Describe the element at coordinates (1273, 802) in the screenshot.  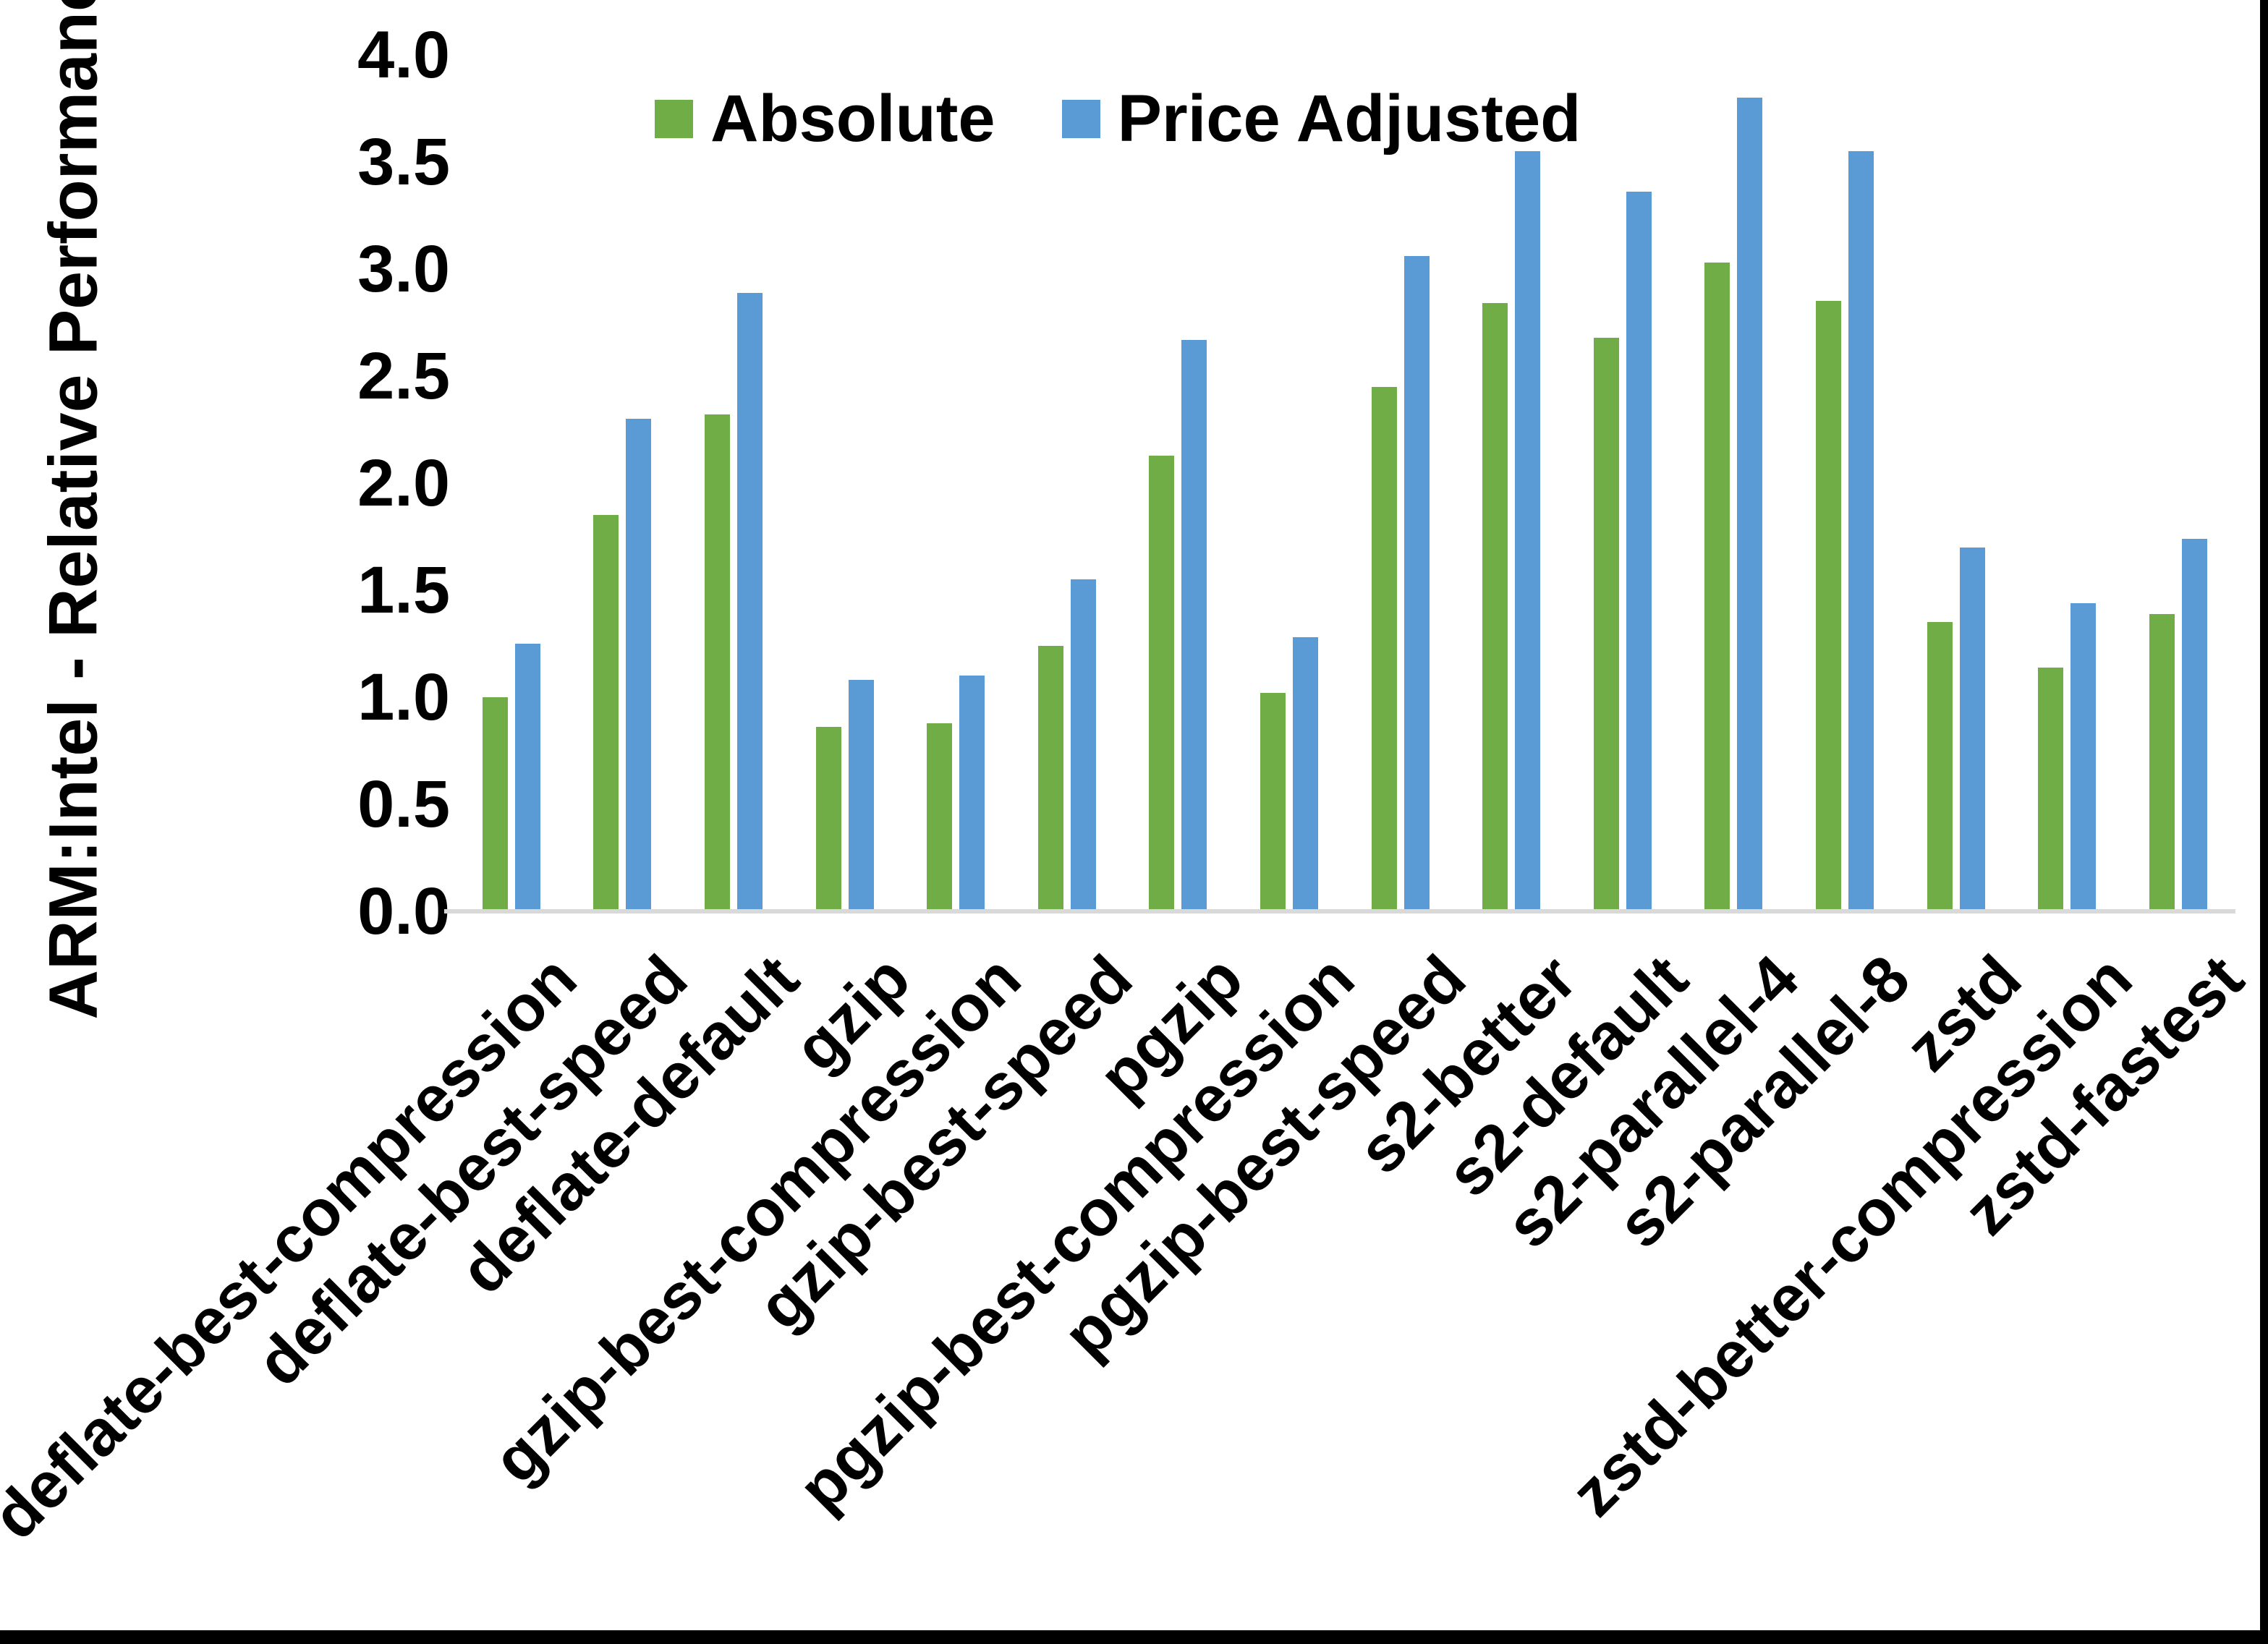
I see `bar-absolute-pgzip-best-compression` at that location.